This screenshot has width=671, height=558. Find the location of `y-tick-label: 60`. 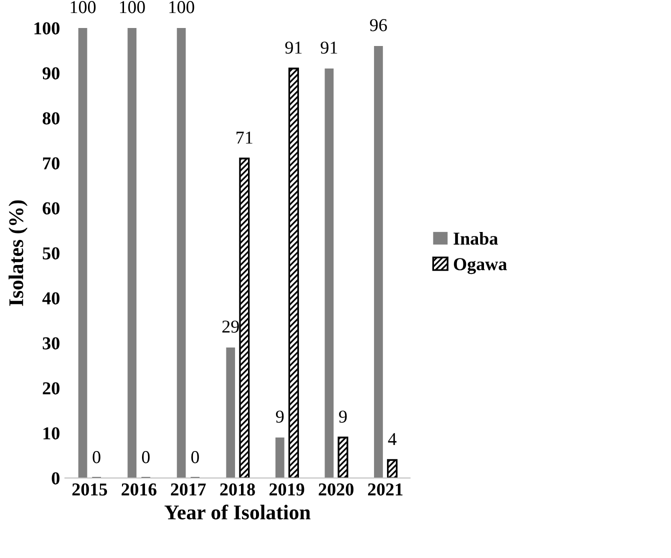

y-tick-label: 60 is located at coordinates (51, 208).